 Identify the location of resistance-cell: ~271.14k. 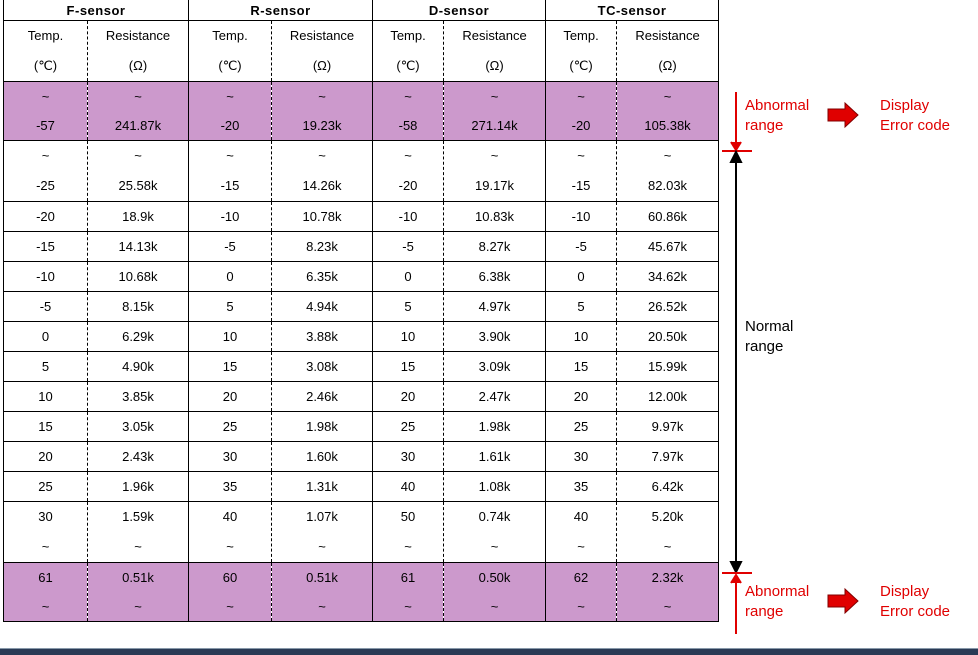
(495, 111).